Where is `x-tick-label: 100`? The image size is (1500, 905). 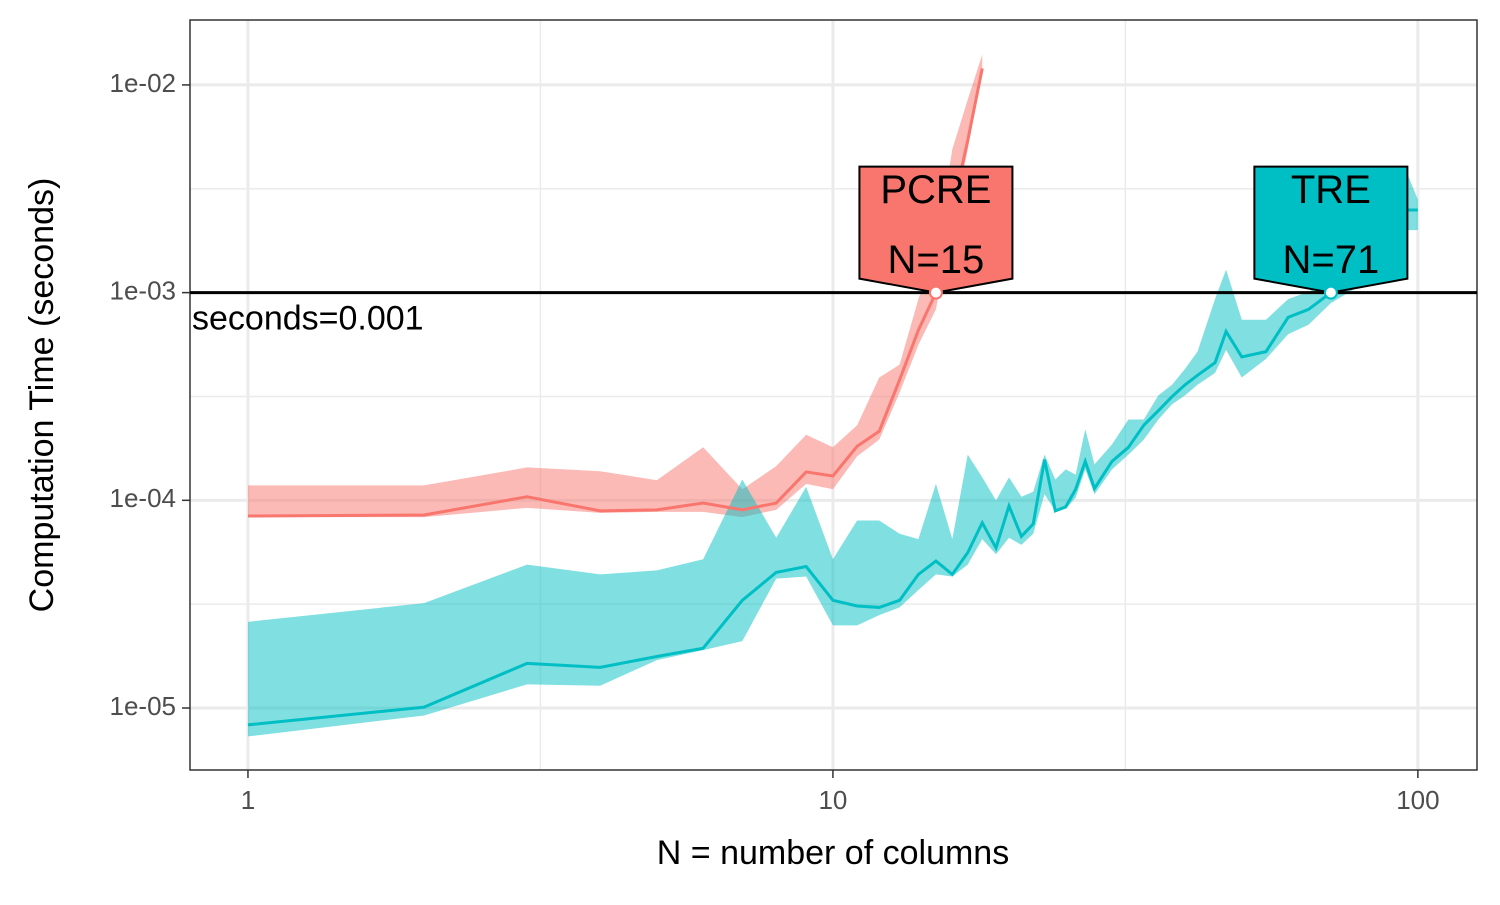 x-tick-label: 100 is located at coordinates (1417, 800).